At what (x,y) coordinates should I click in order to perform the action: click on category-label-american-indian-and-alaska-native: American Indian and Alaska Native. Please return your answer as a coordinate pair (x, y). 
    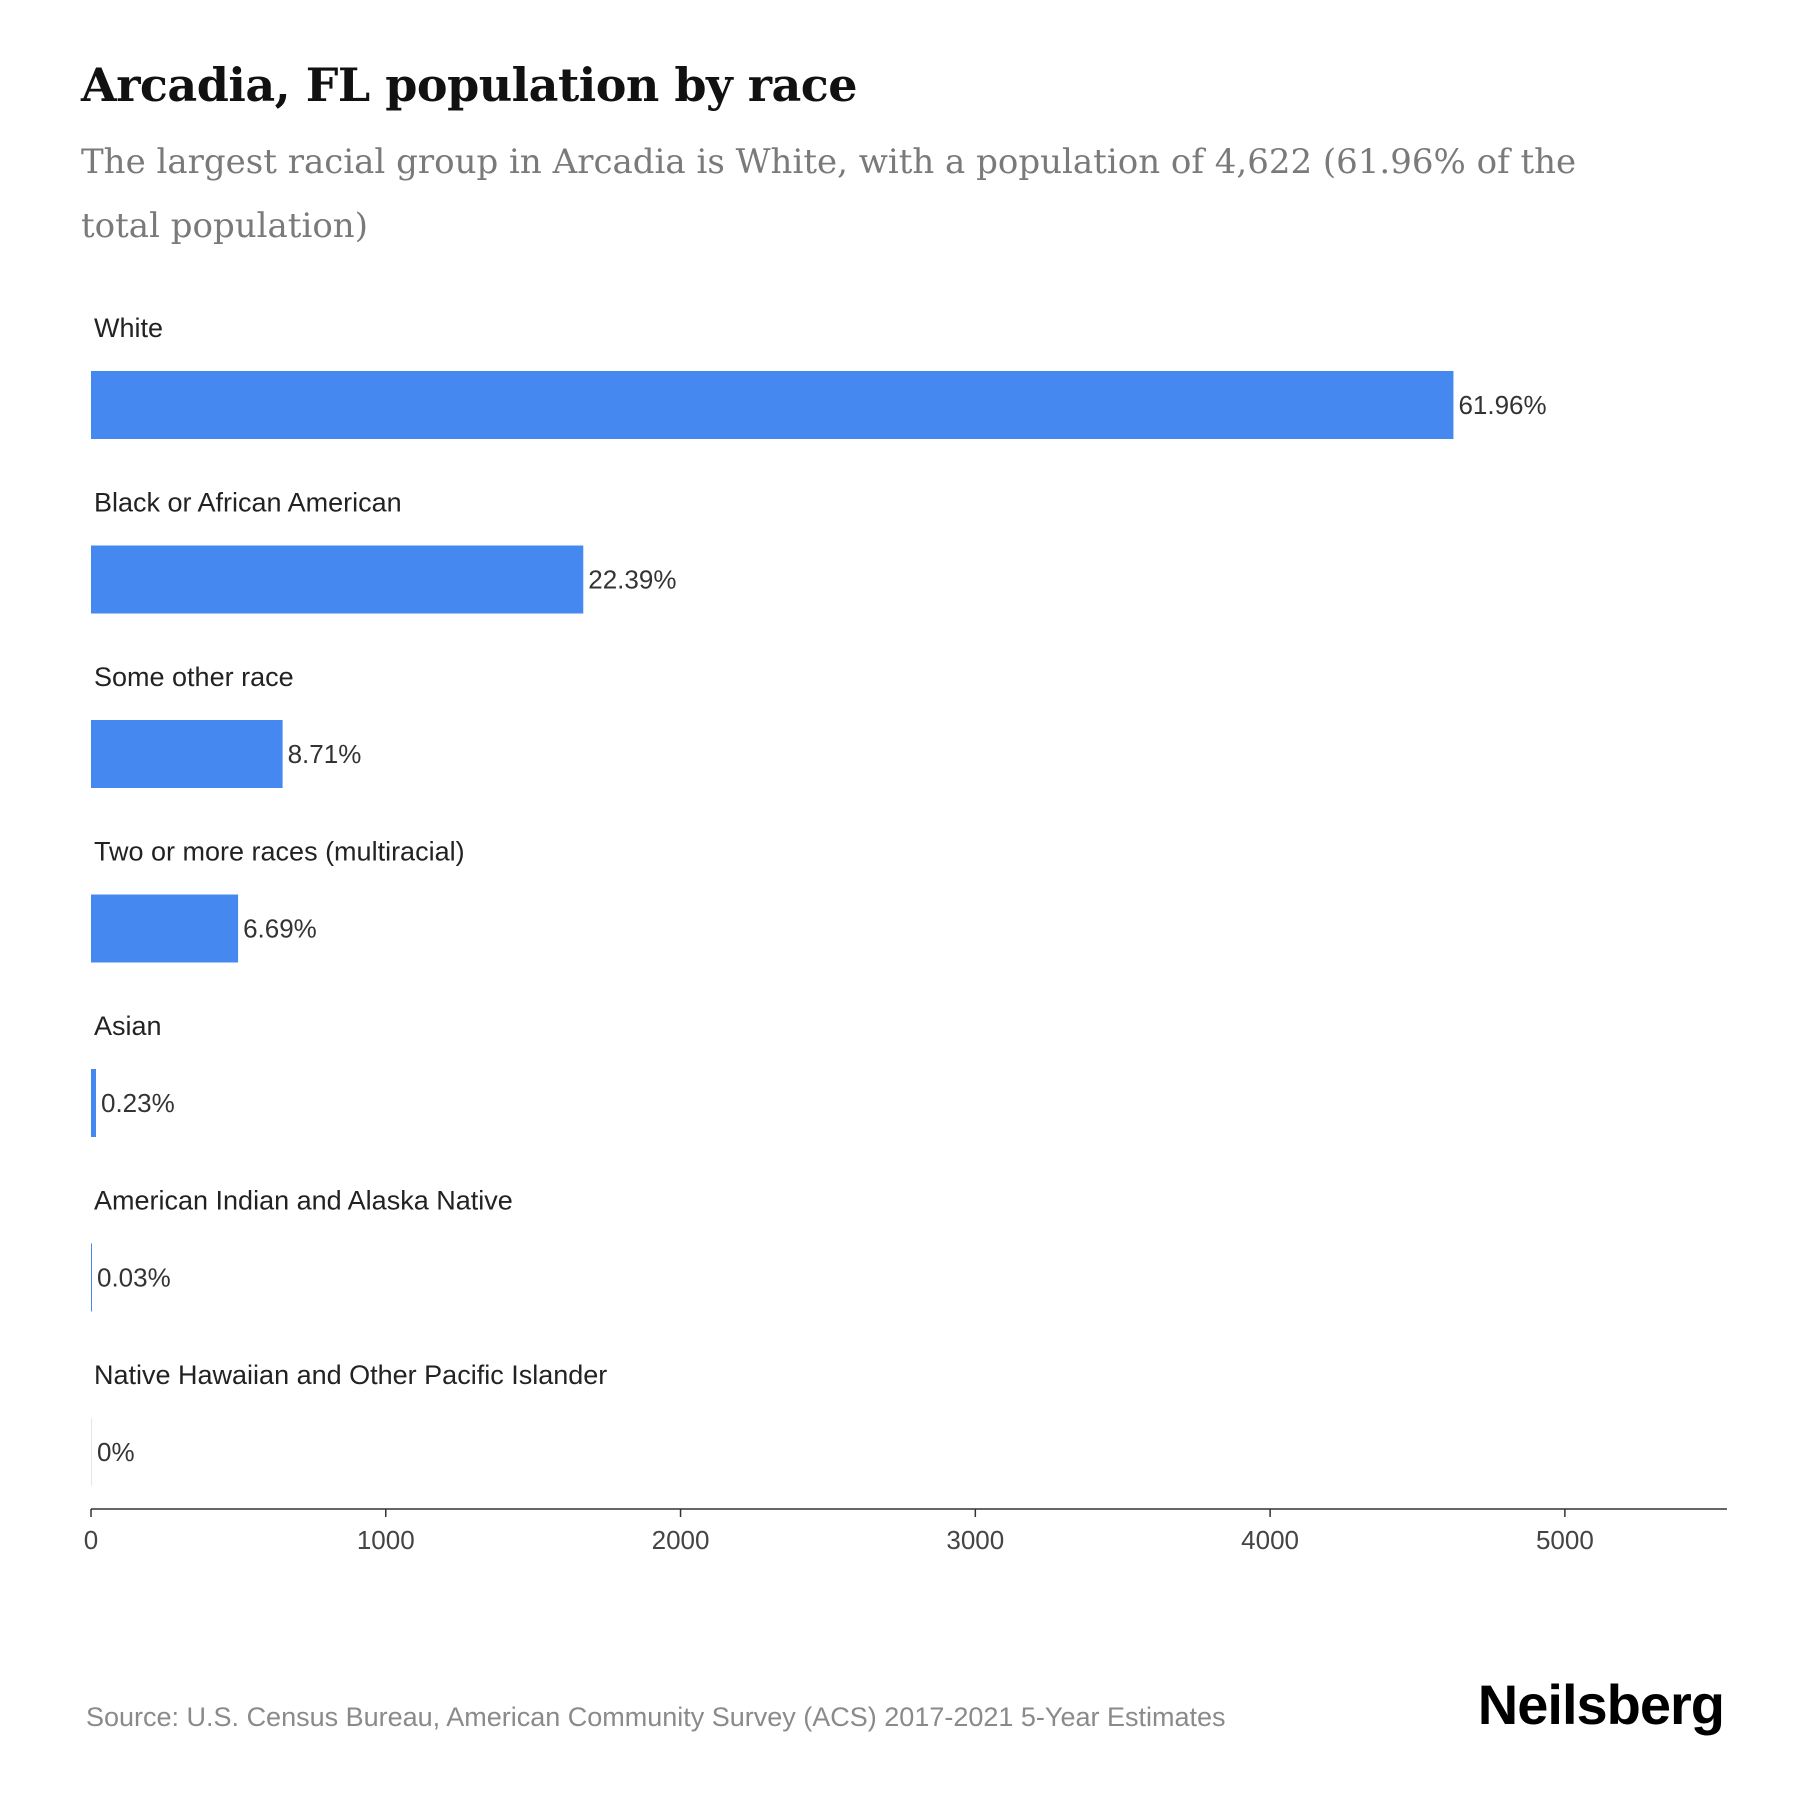
    Looking at the image, I should click on (303, 1201).